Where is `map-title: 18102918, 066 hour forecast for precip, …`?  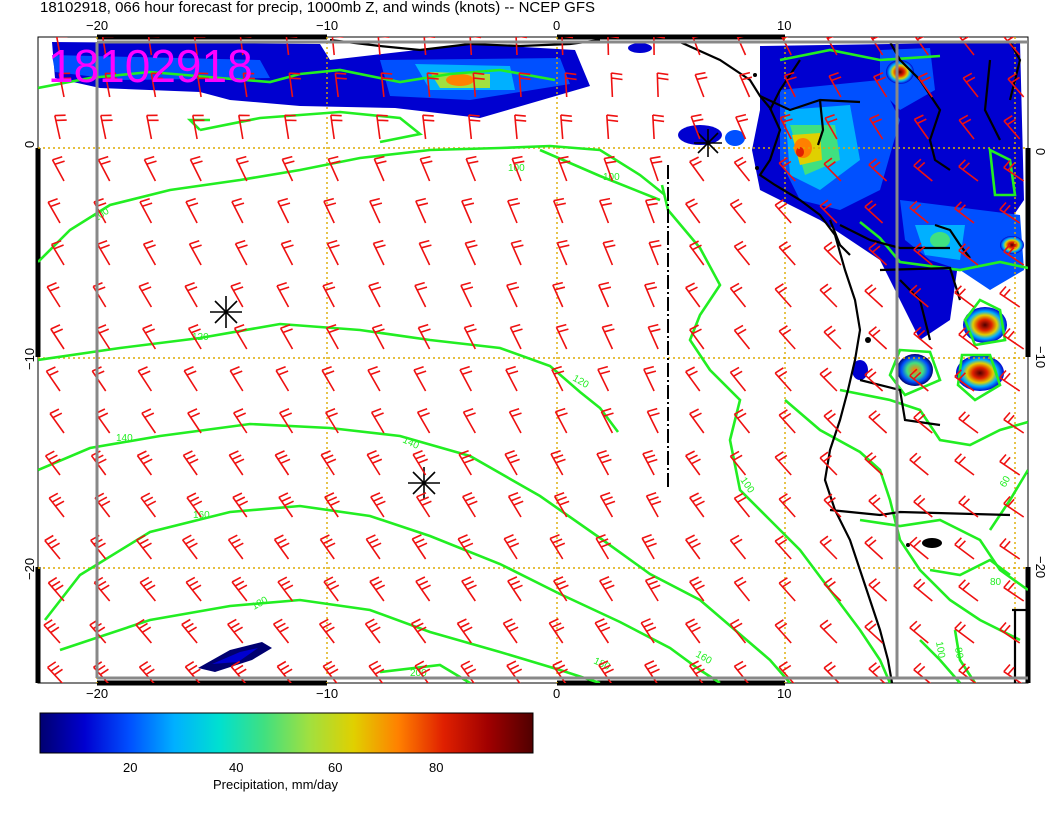
map-title: 18102918, 066 hour forecast for precip, … is located at coordinates (317, 8).